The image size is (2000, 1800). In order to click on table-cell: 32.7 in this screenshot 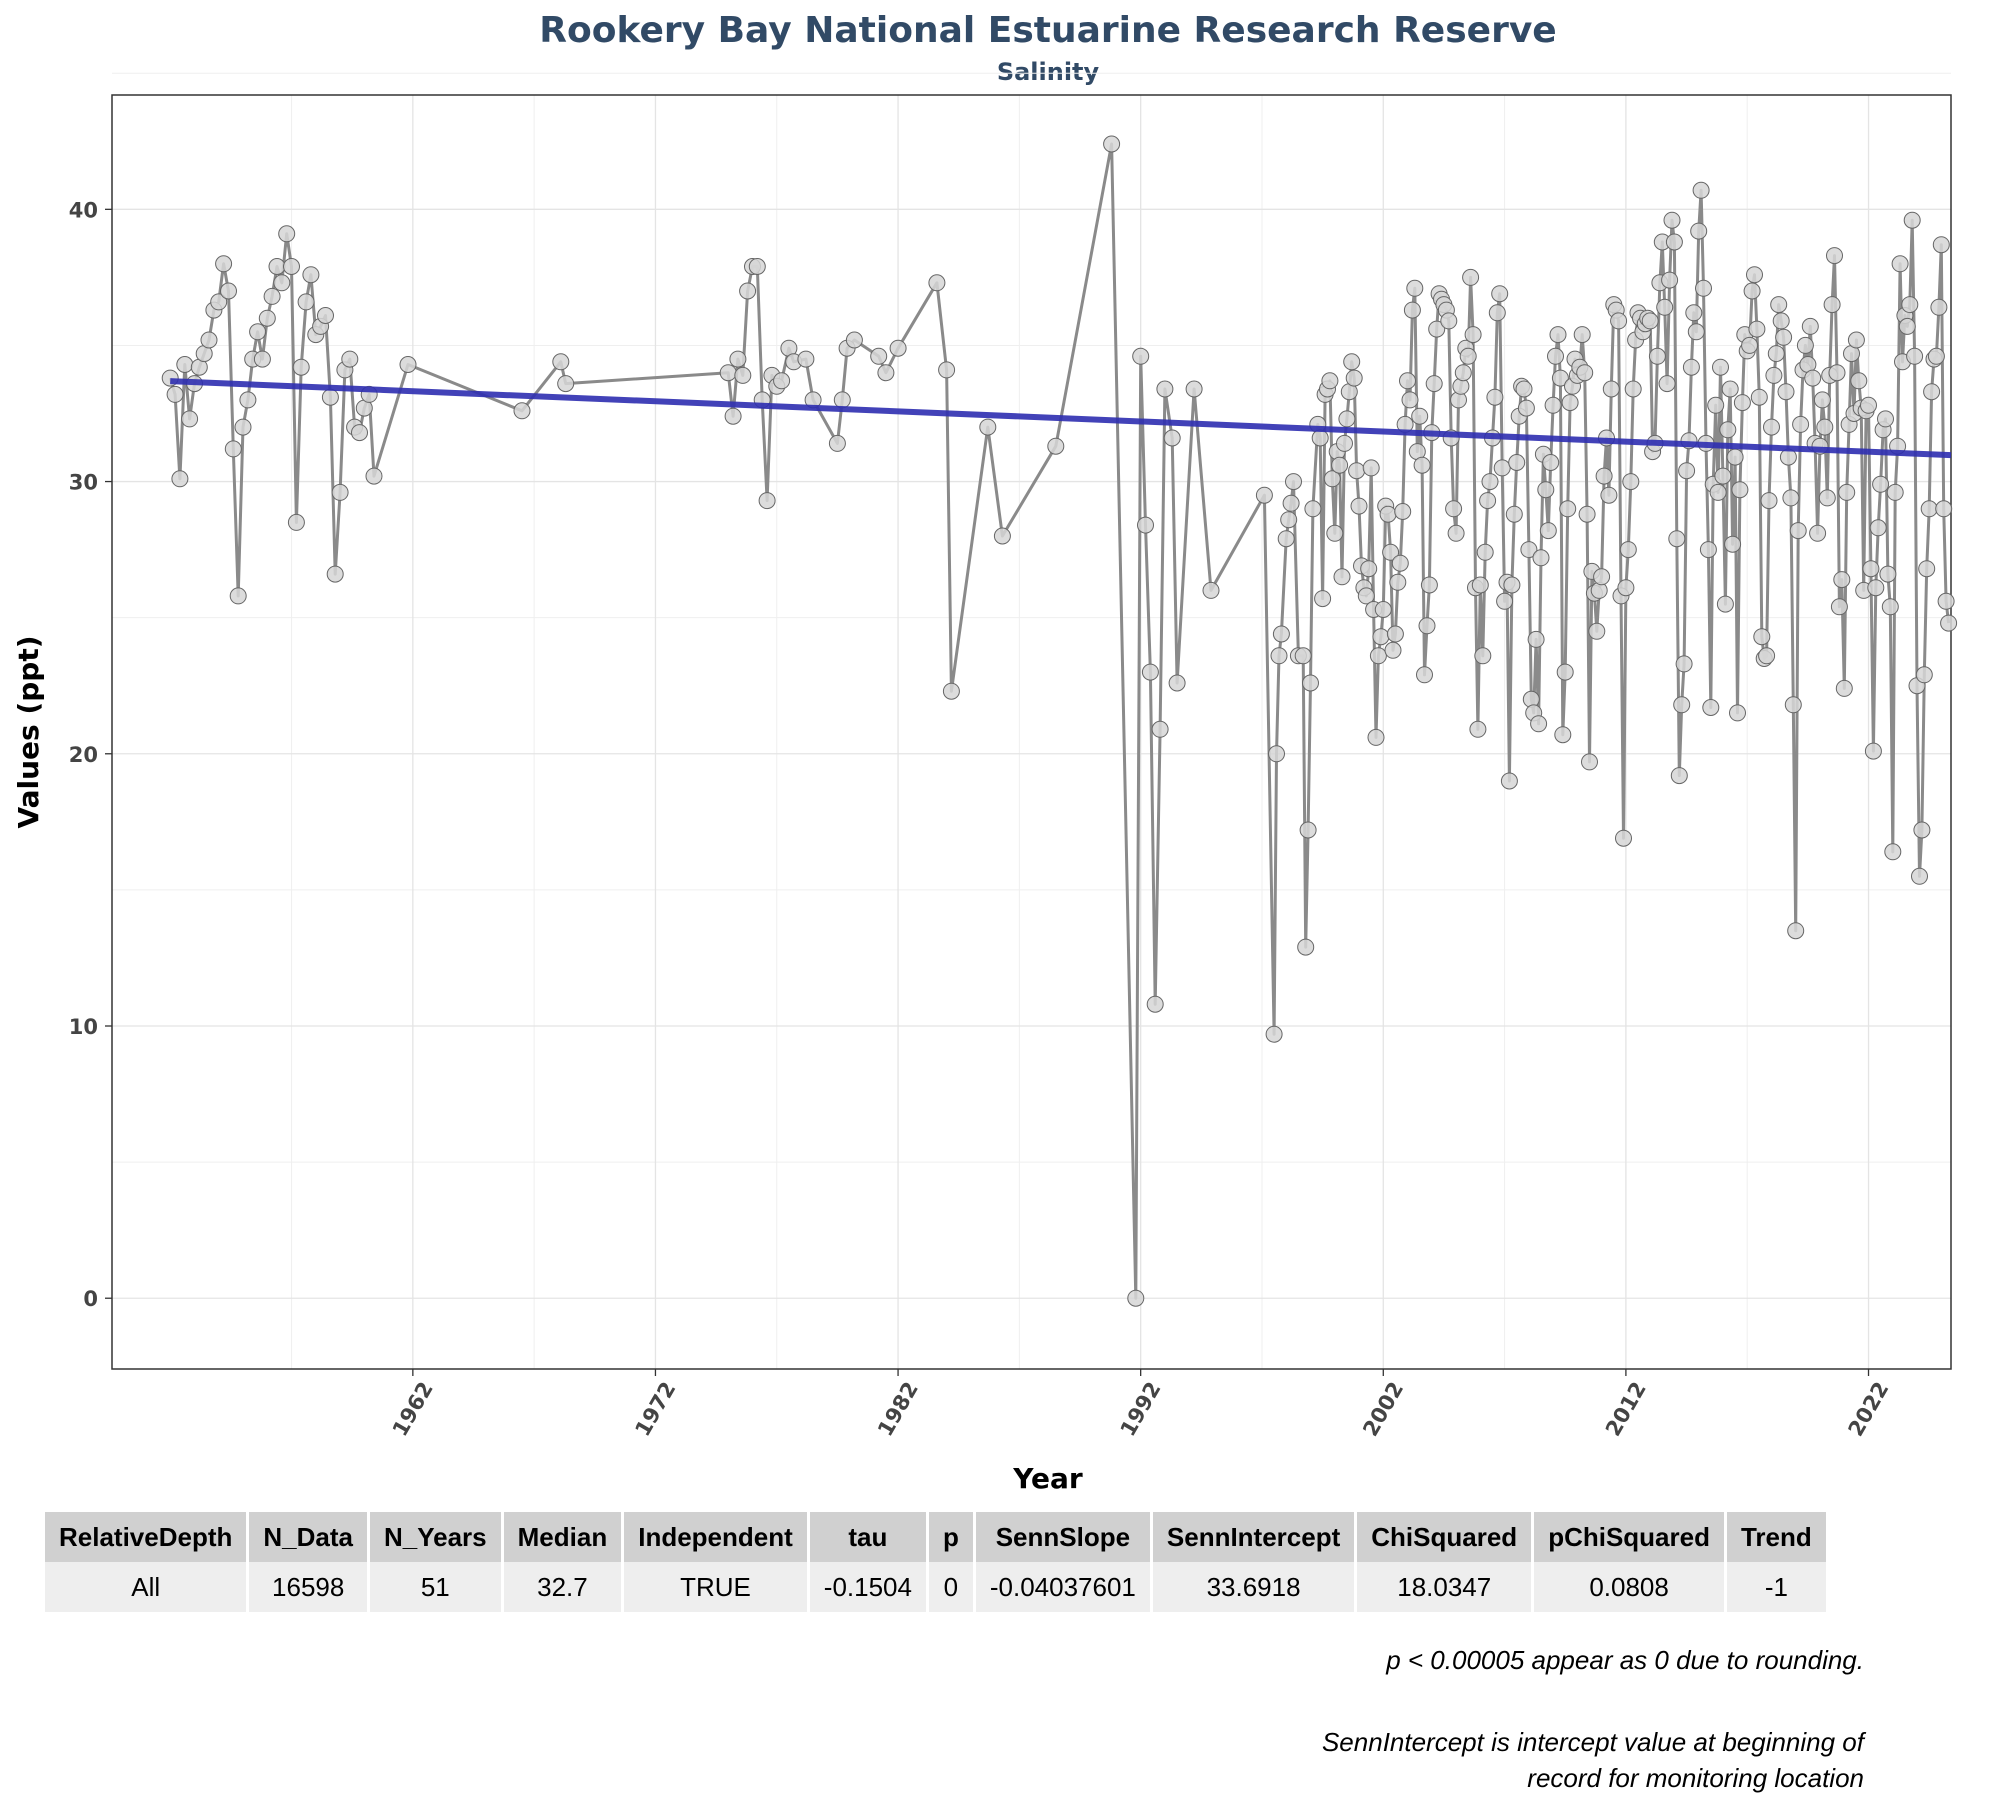, I will do `click(562, 1587)`.